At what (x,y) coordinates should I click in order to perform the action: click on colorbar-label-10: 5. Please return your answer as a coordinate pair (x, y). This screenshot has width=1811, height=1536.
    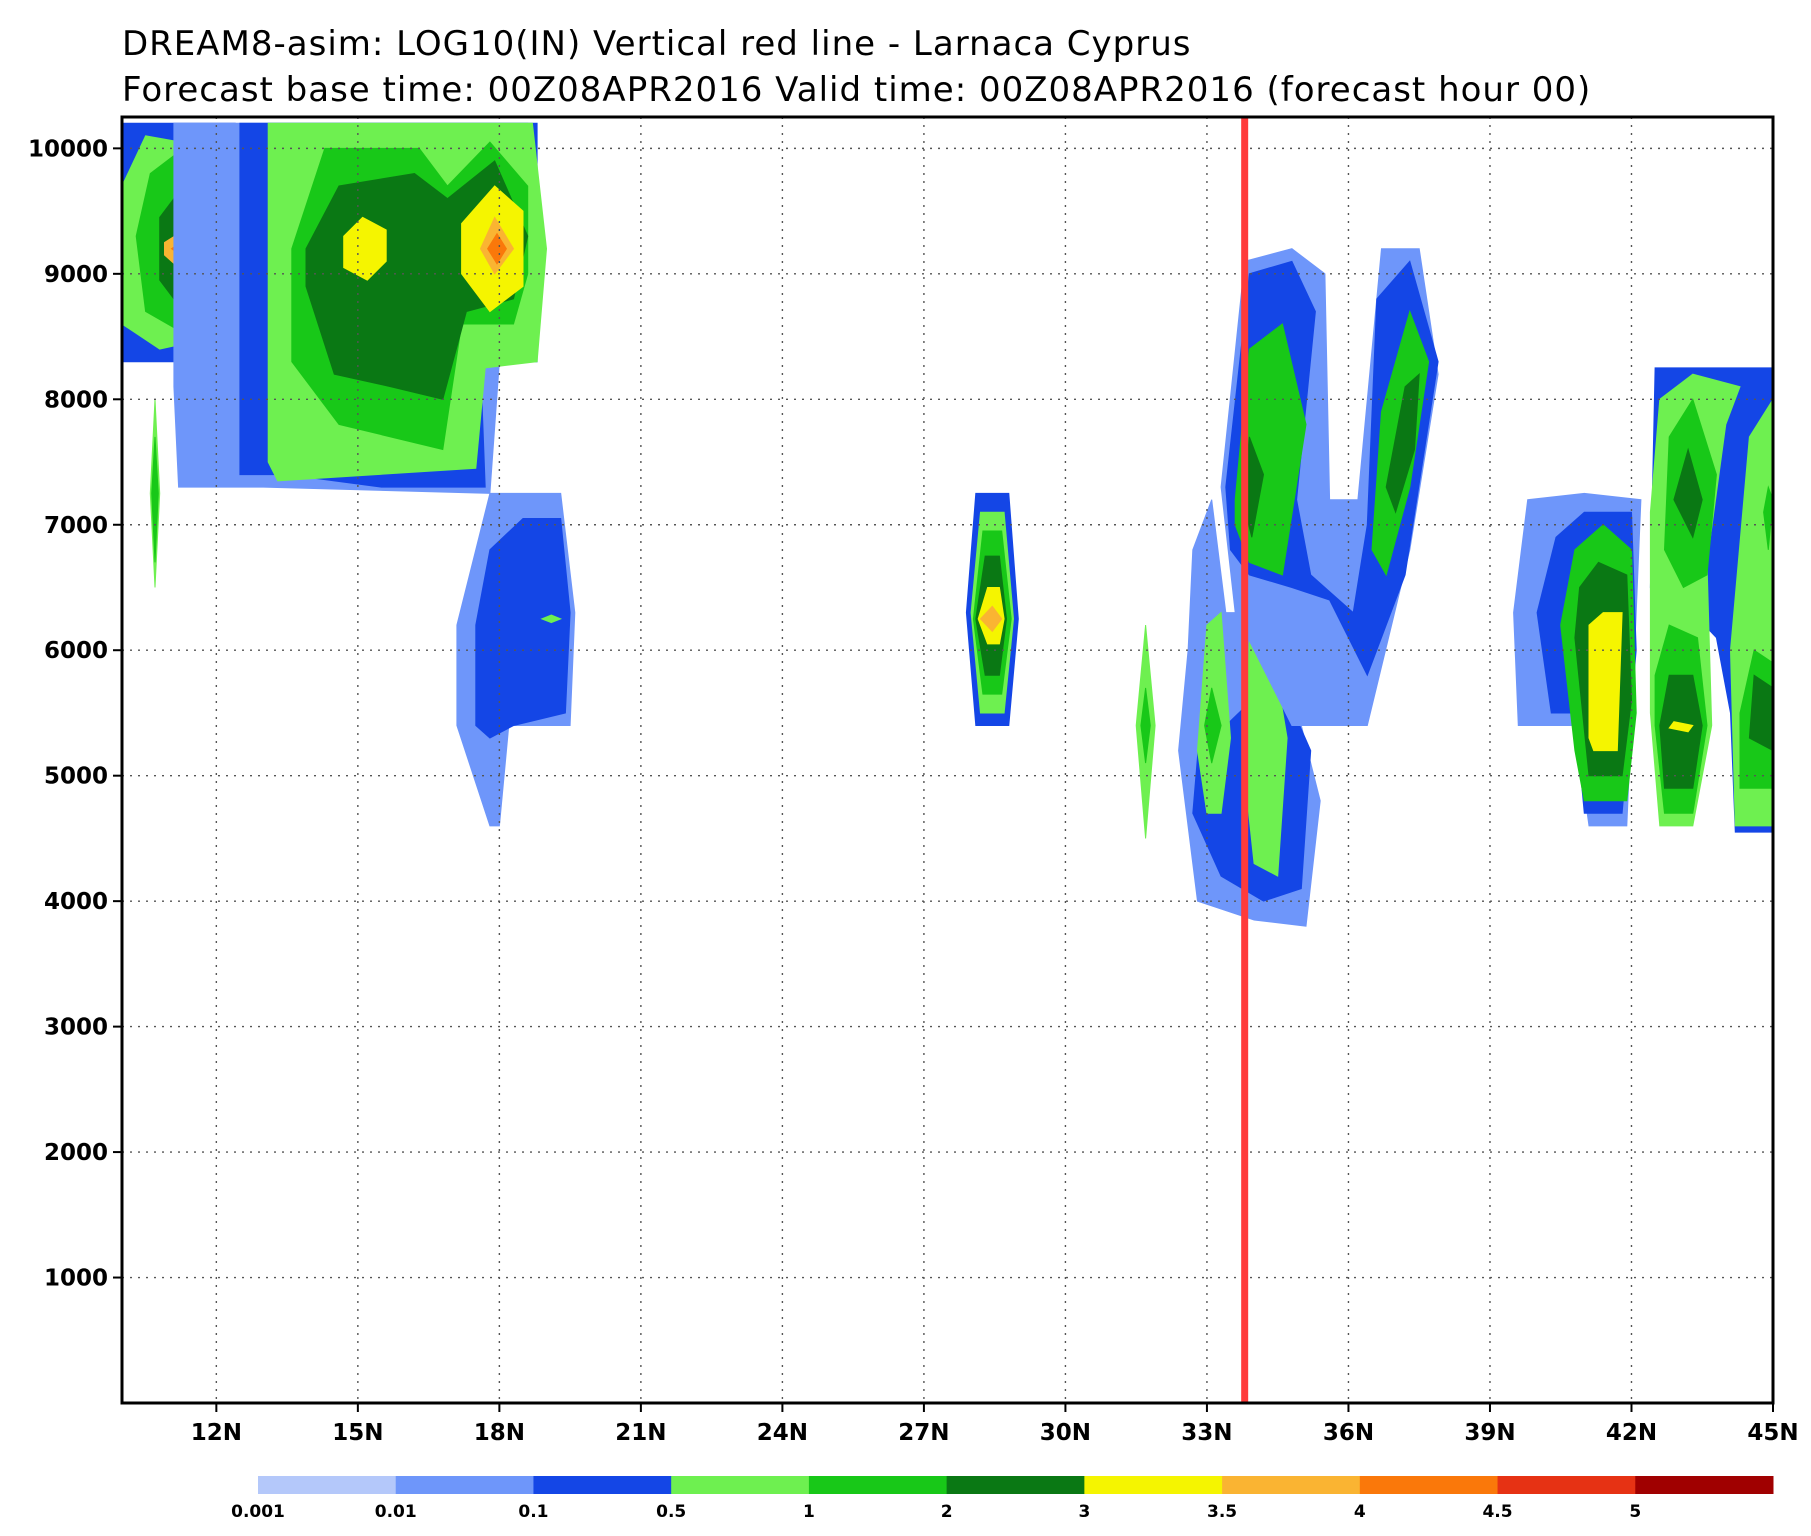
    Looking at the image, I should click on (1635, 1512).